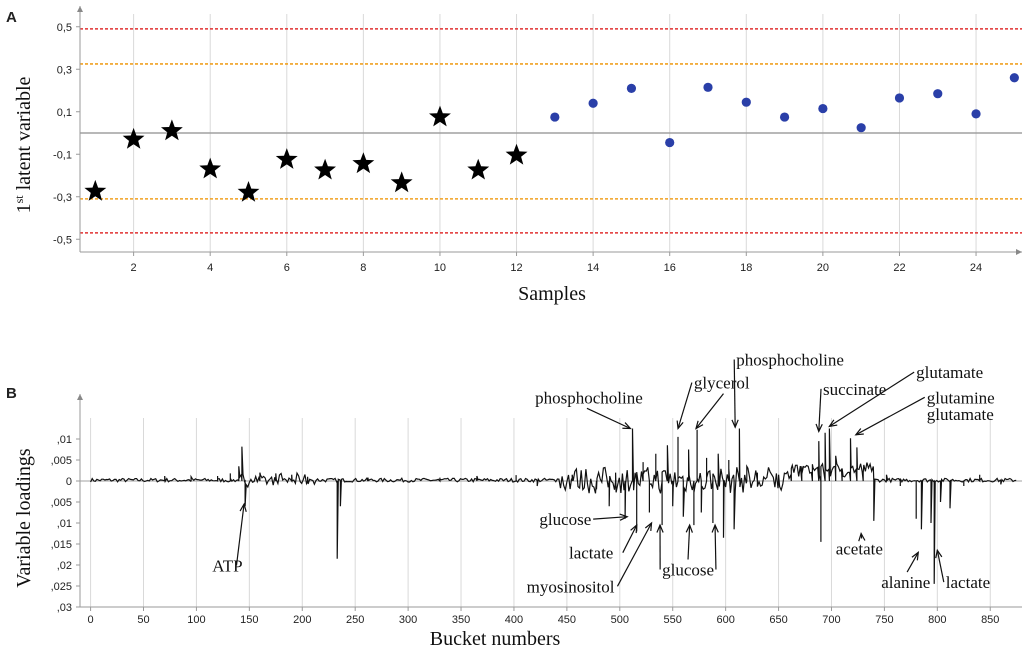 The height and width of the screenshot is (652, 1026). Describe the element at coordinates (227, 565) in the screenshot. I see `annotation-ATP: ATP` at that location.